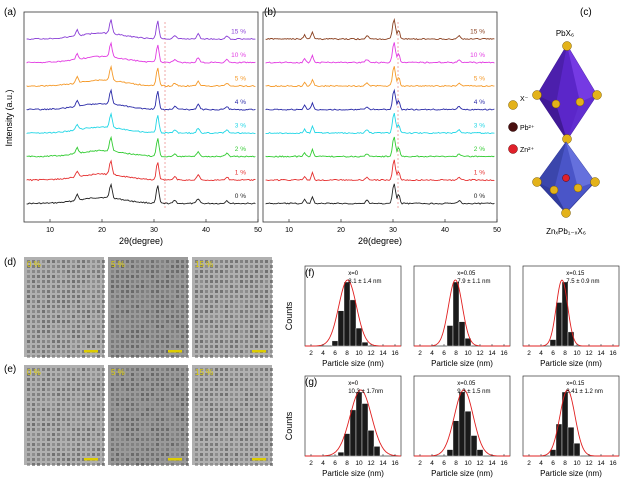 The image size is (622, 479). What do you see at coordinates (479, 102) in the screenshot?
I see `panel-b-trace-label: 4 %` at bounding box center [479, 102].